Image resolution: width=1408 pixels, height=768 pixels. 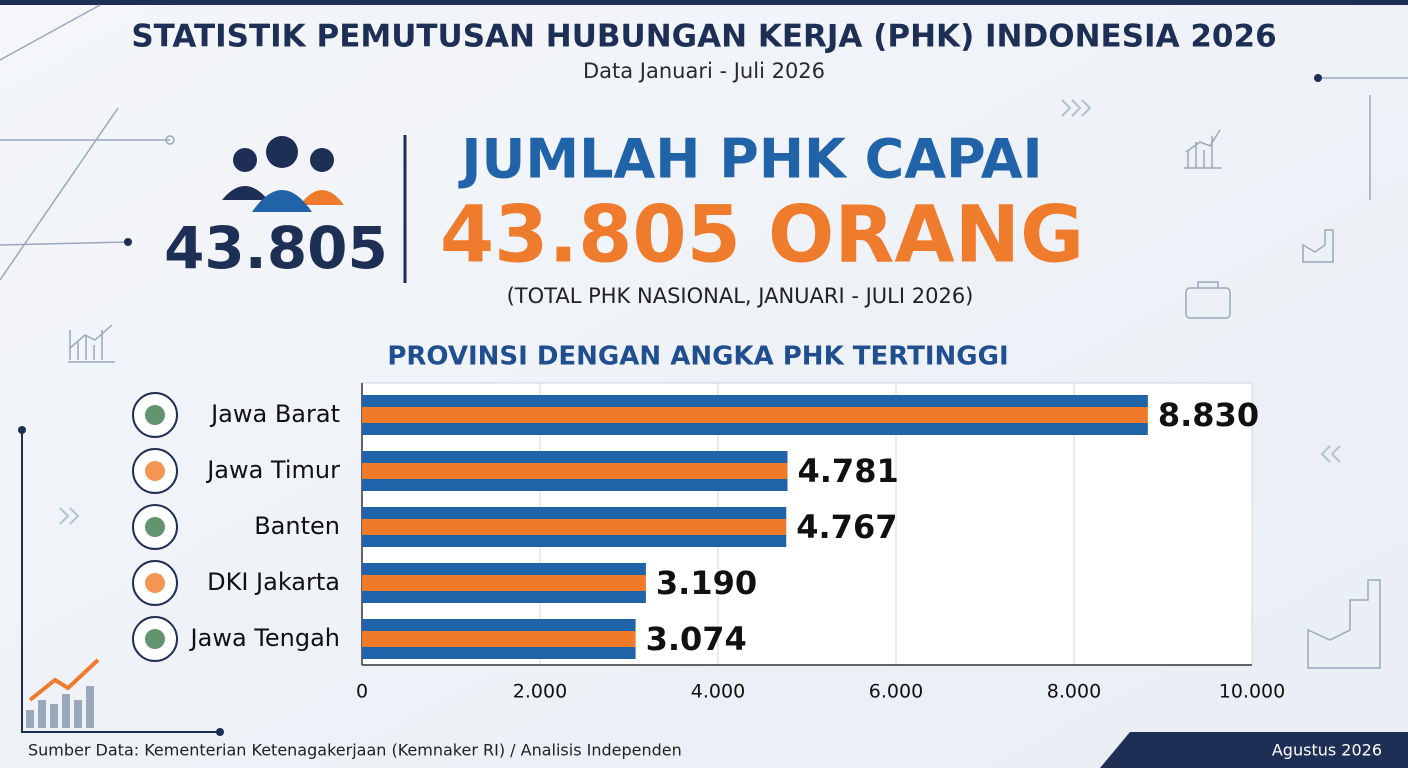 What do you see at coordinates (1074, 692) in the screenshot?
I see `x-tick-label: 8.000` at bounding box center [1074, 692].